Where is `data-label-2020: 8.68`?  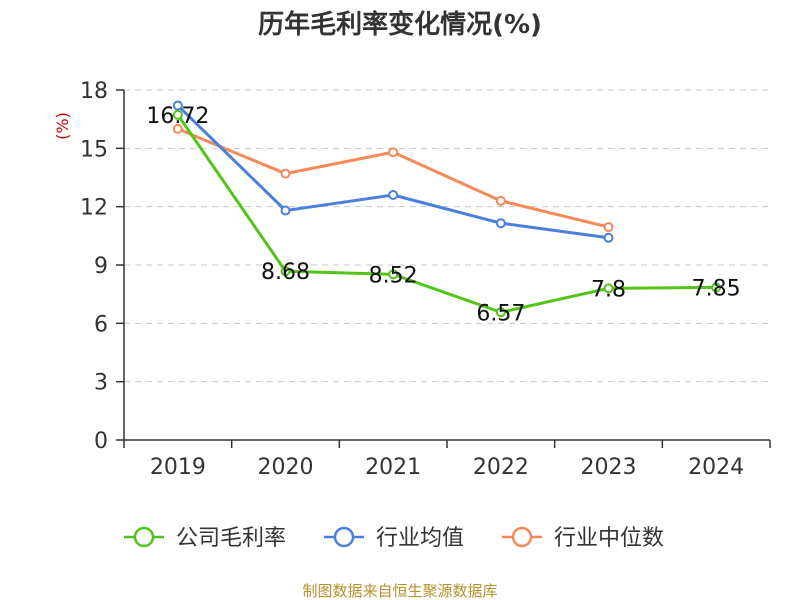
data-label-2020: 8.68 is located at coordinates (285, 272).